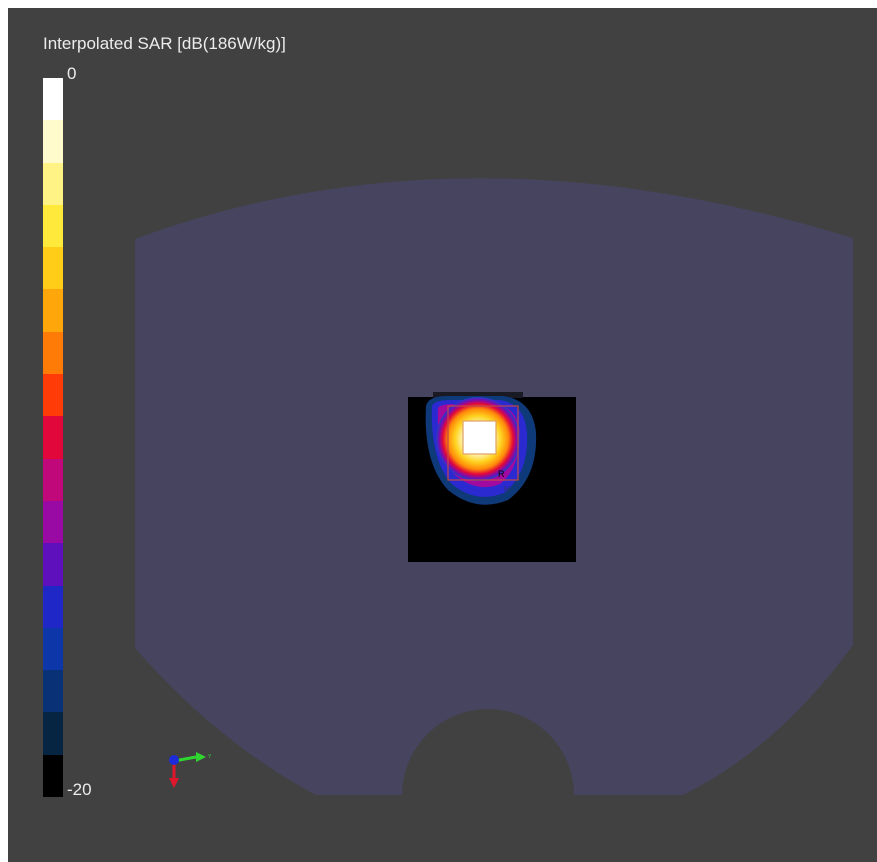 Image resolution: width=877 pixels, height=862 pixels. What do you see at coordinates (174, 783) in the screenshot?
I see `red-axis-arrow` at bounding box center [174, 783].